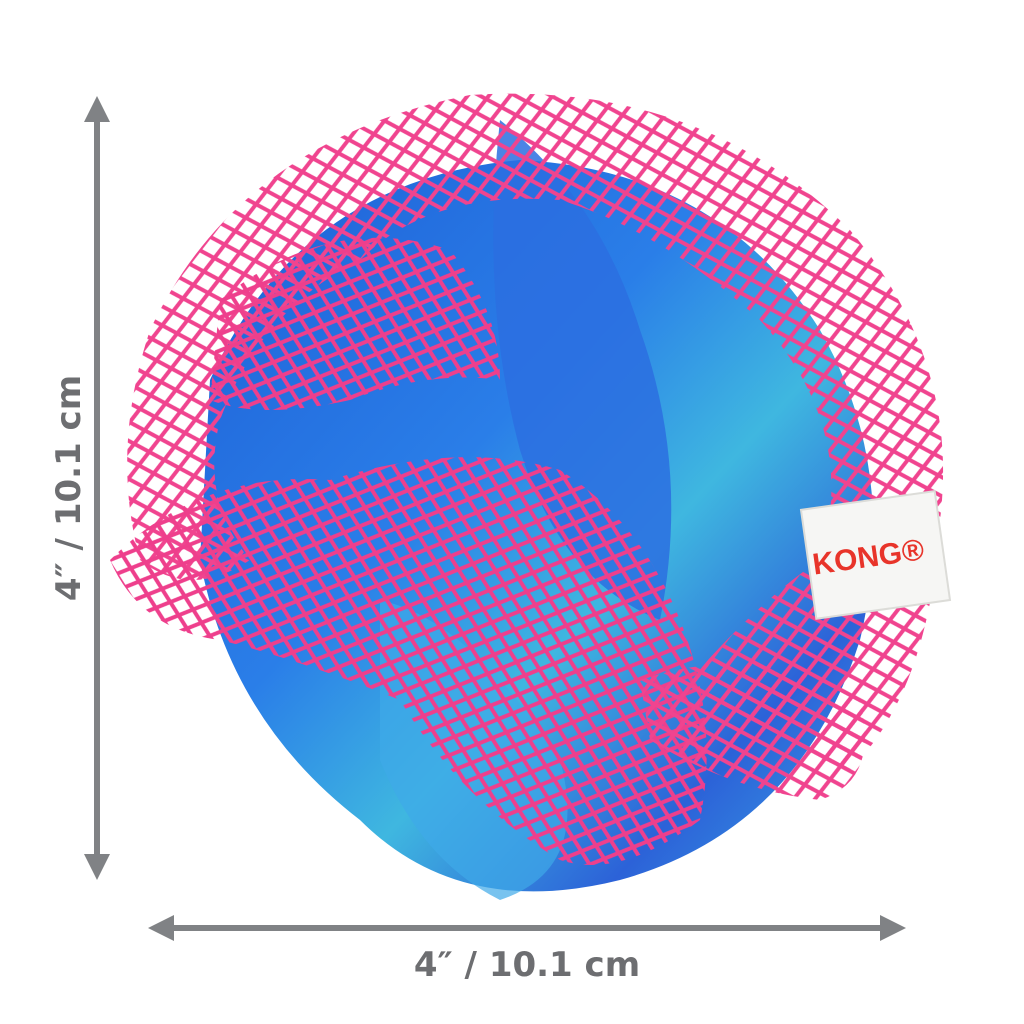 This screenshot has width=1024, height=1024. Describe the element at coordinates (875, 554) in the screenshot. I see `brand-tag: KONG®` at that location.